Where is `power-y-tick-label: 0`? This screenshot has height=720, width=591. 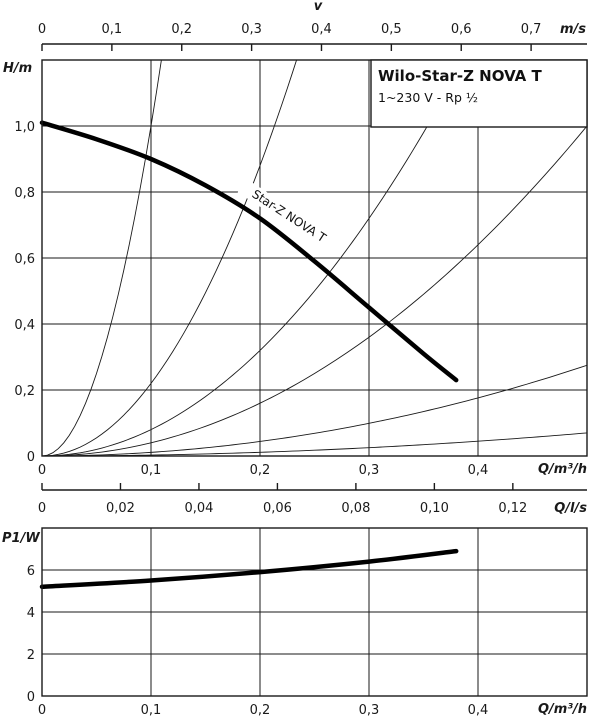 power-y-tick-label: 0 is located at coordinates (31, 697).